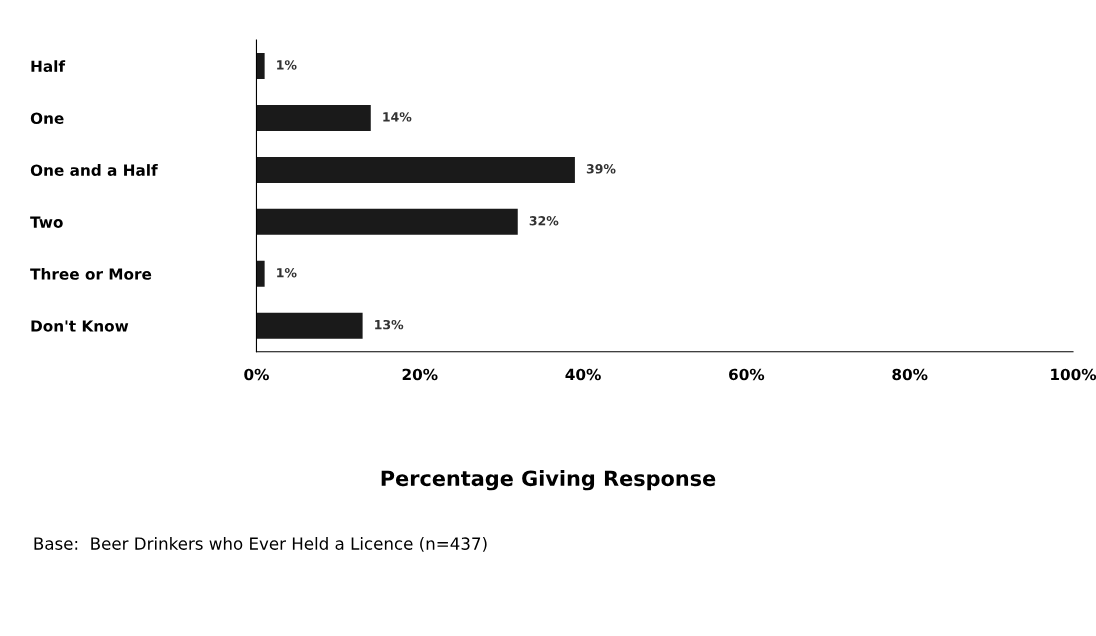 This screenshot has height=636, width=1096. Describe the element at coordinates (260, 544) in the screenshot. I see `text: Base: Beer Drinkers who Ever Held a Licence (n=437)` at that location.